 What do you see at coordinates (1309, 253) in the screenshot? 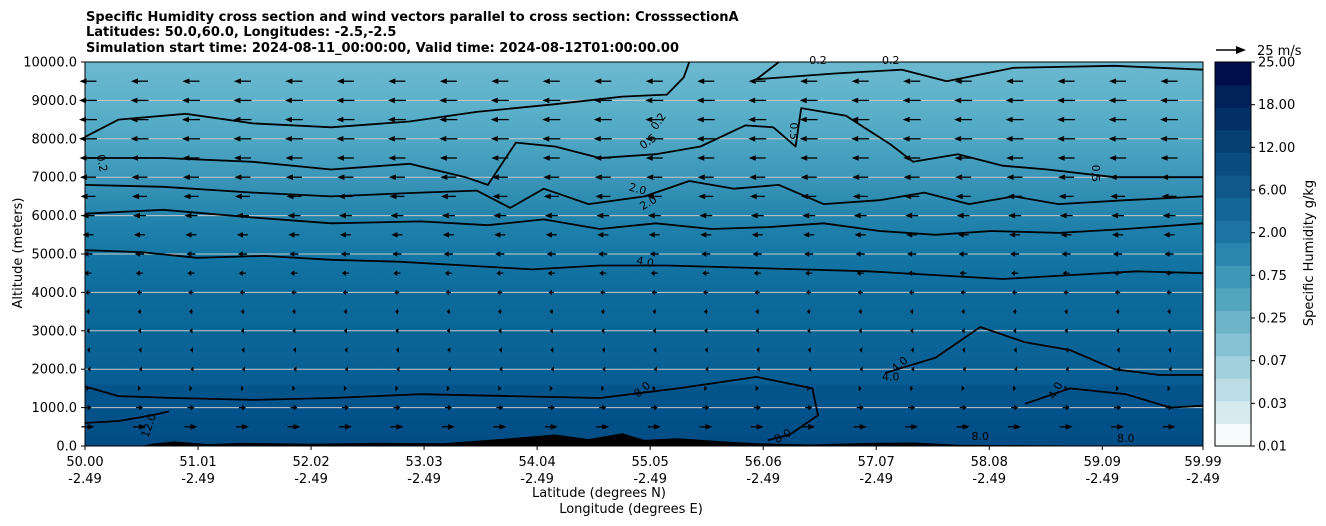
I see `colorbar-label: Specific Humidity g/kg` at bounding box center [1309, 253].